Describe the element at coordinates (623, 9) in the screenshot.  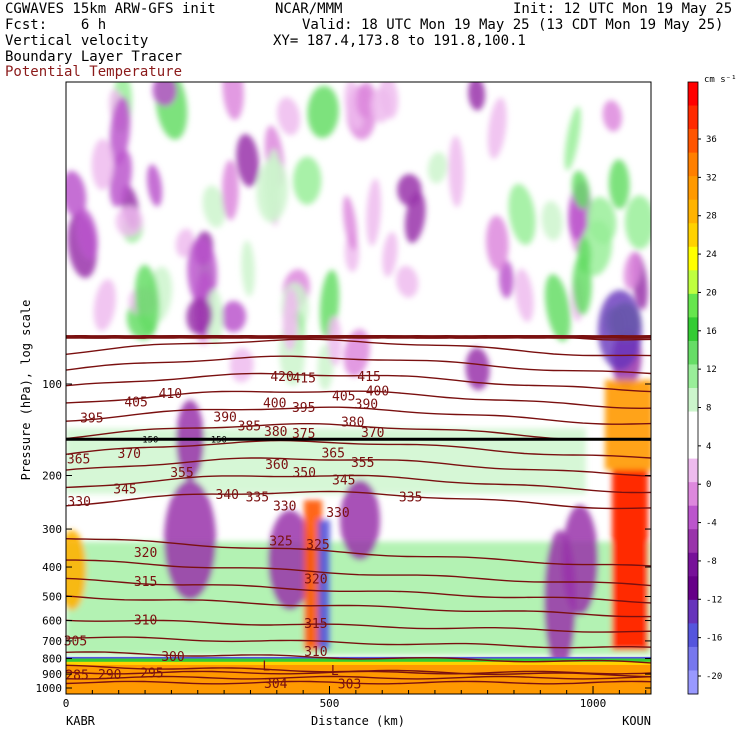
I see `init-time: Init: 12 UTC Mon 19 May 25` at that location.